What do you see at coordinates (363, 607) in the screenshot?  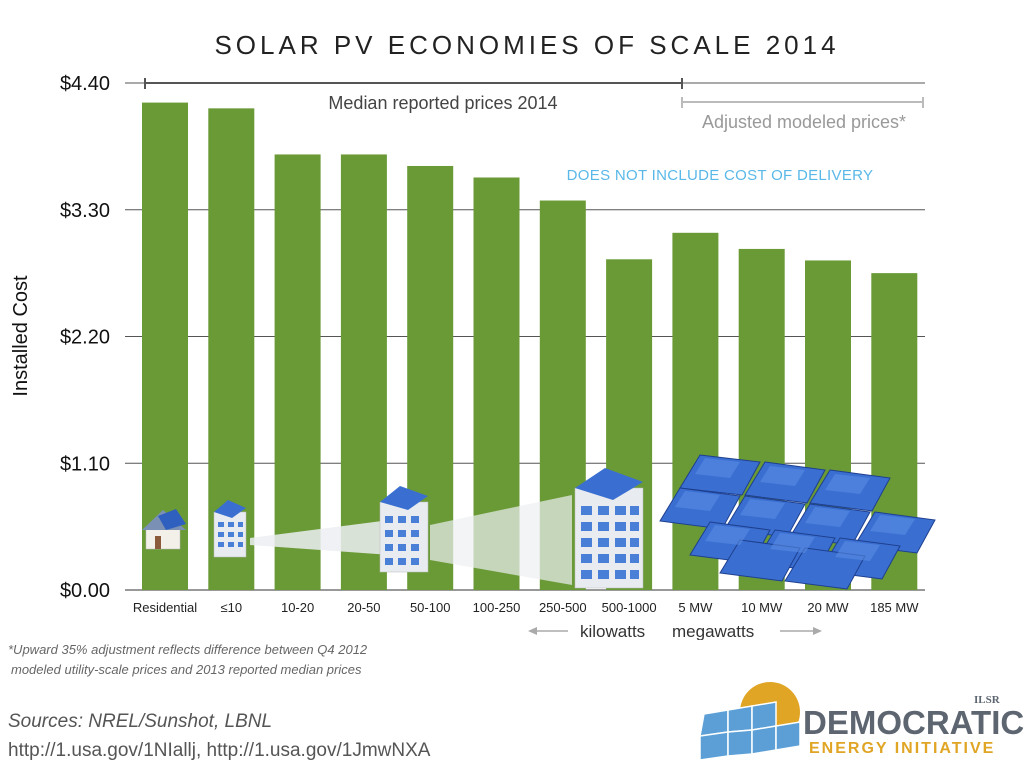 I see `x-tick-label: 20-50` at bounding box center [363, 607].